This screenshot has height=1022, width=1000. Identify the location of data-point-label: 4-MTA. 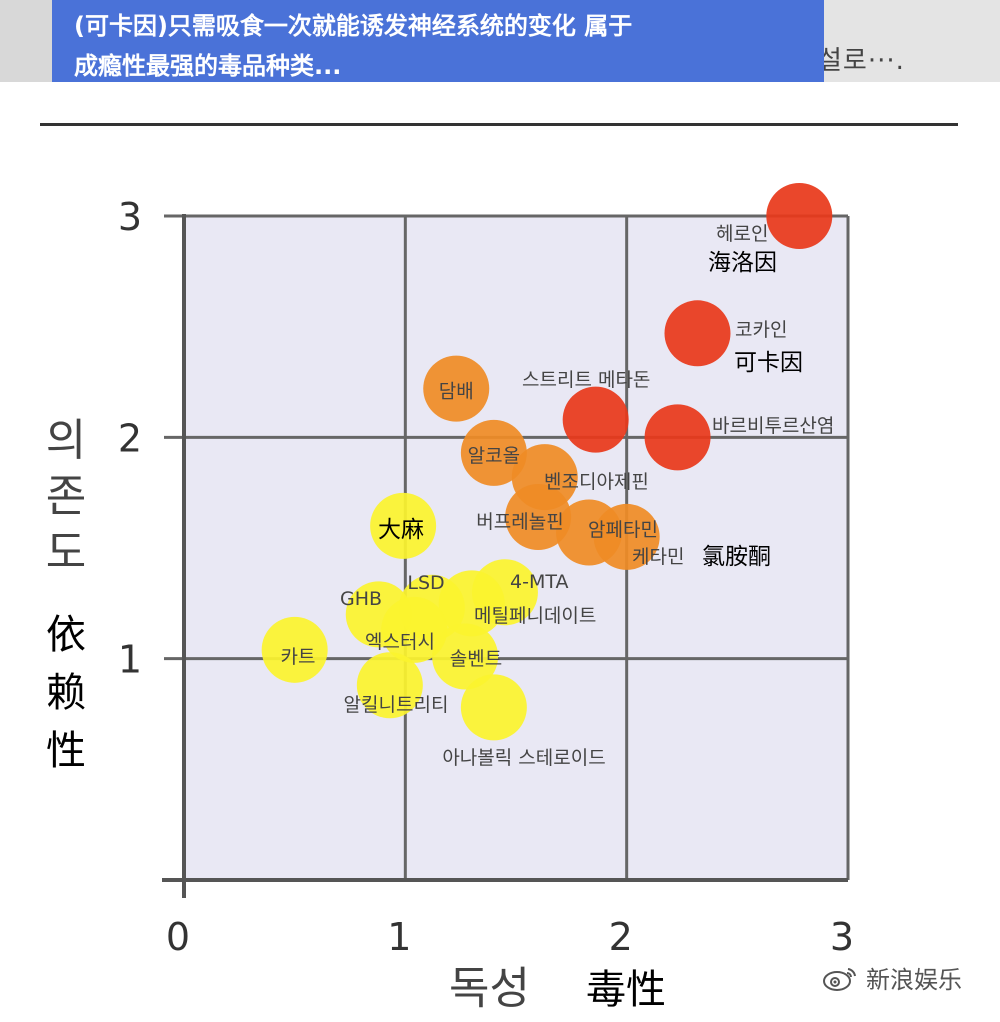
(539, 582).